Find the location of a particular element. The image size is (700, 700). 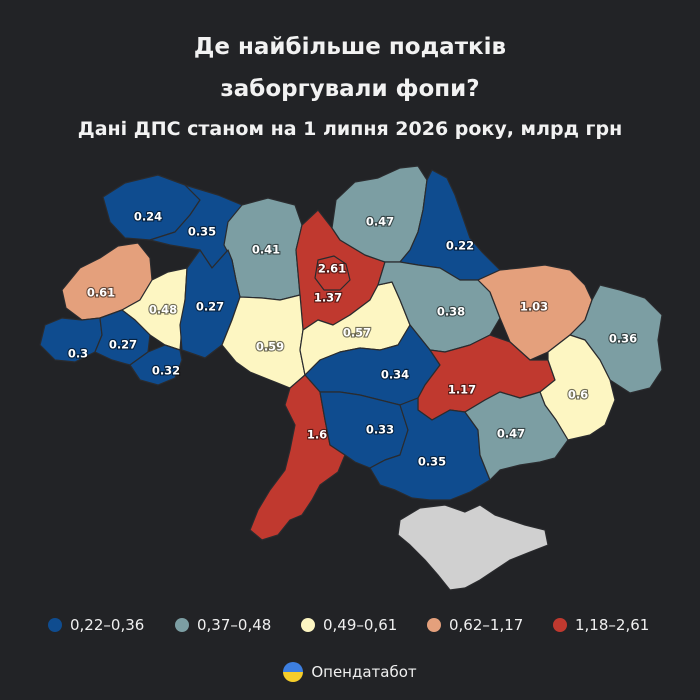

value-label-zhytomyr: 0.41 is located at coordinates (266, 250).